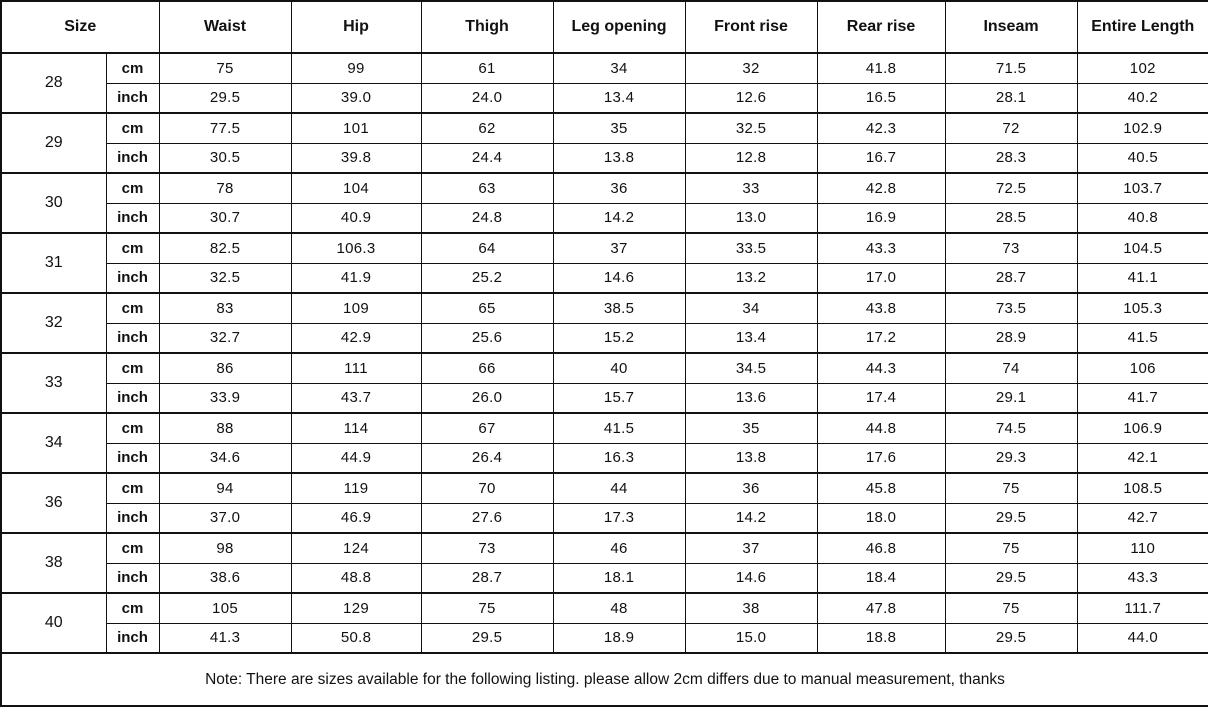  What do you see at coordinates (619, 338) in the screenshot?
I see `measurement-cell: 15.2` at bounding box center [619, 338].